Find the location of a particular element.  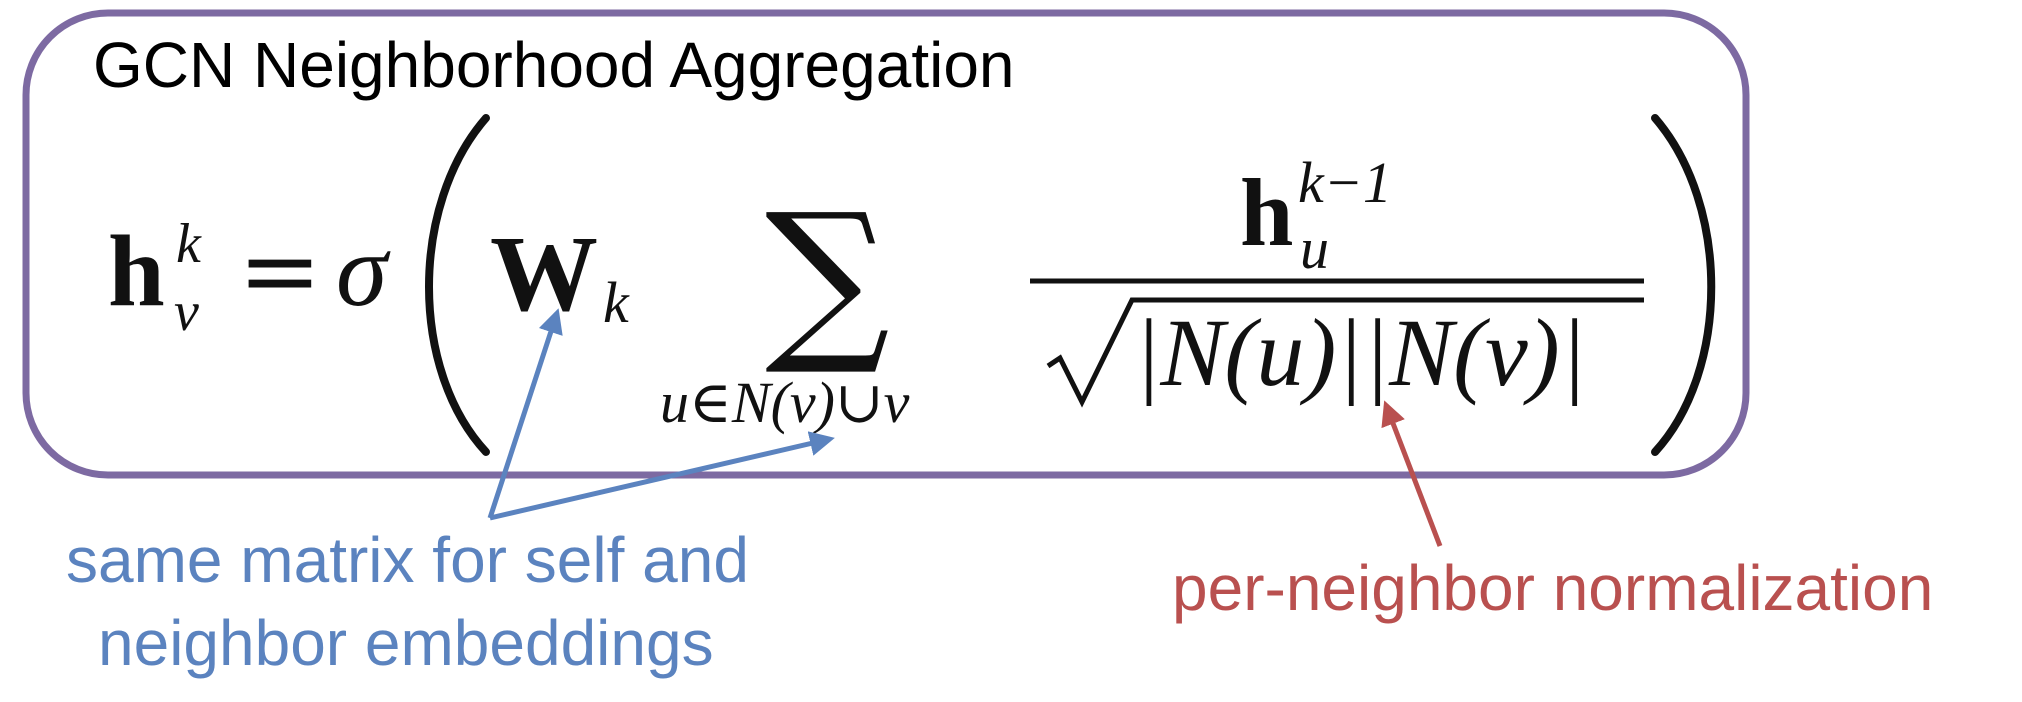

right-parenthesis is located at coordinates (1683, 285).